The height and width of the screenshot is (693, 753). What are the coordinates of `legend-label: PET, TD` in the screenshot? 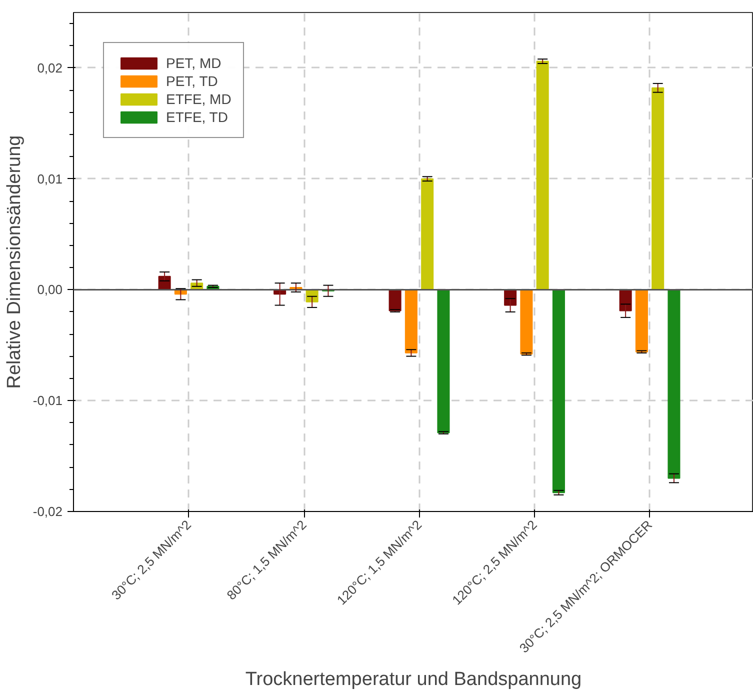 It's located at (192, 81).